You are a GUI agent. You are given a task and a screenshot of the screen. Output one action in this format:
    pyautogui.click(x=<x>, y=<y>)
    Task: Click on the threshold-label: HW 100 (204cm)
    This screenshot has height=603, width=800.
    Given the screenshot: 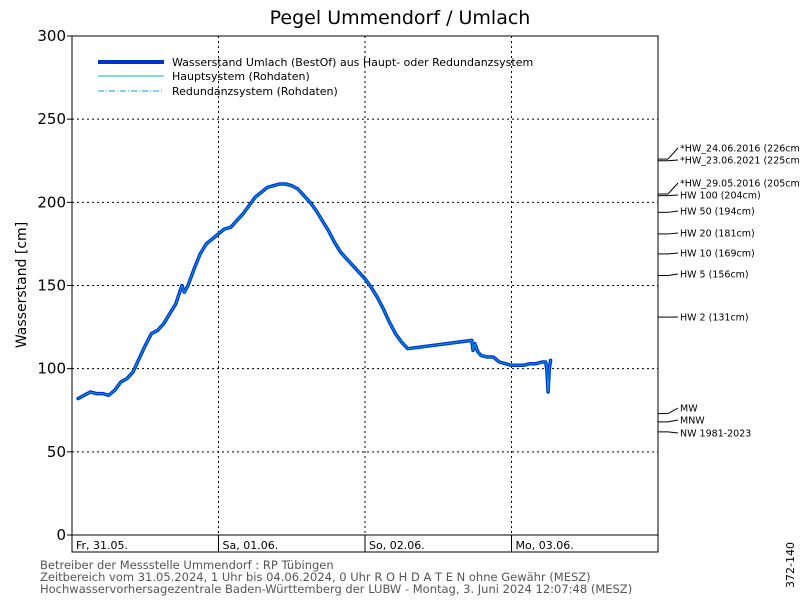 What is the action you would take?
    pyautogui.click(x=720, y=196)
    